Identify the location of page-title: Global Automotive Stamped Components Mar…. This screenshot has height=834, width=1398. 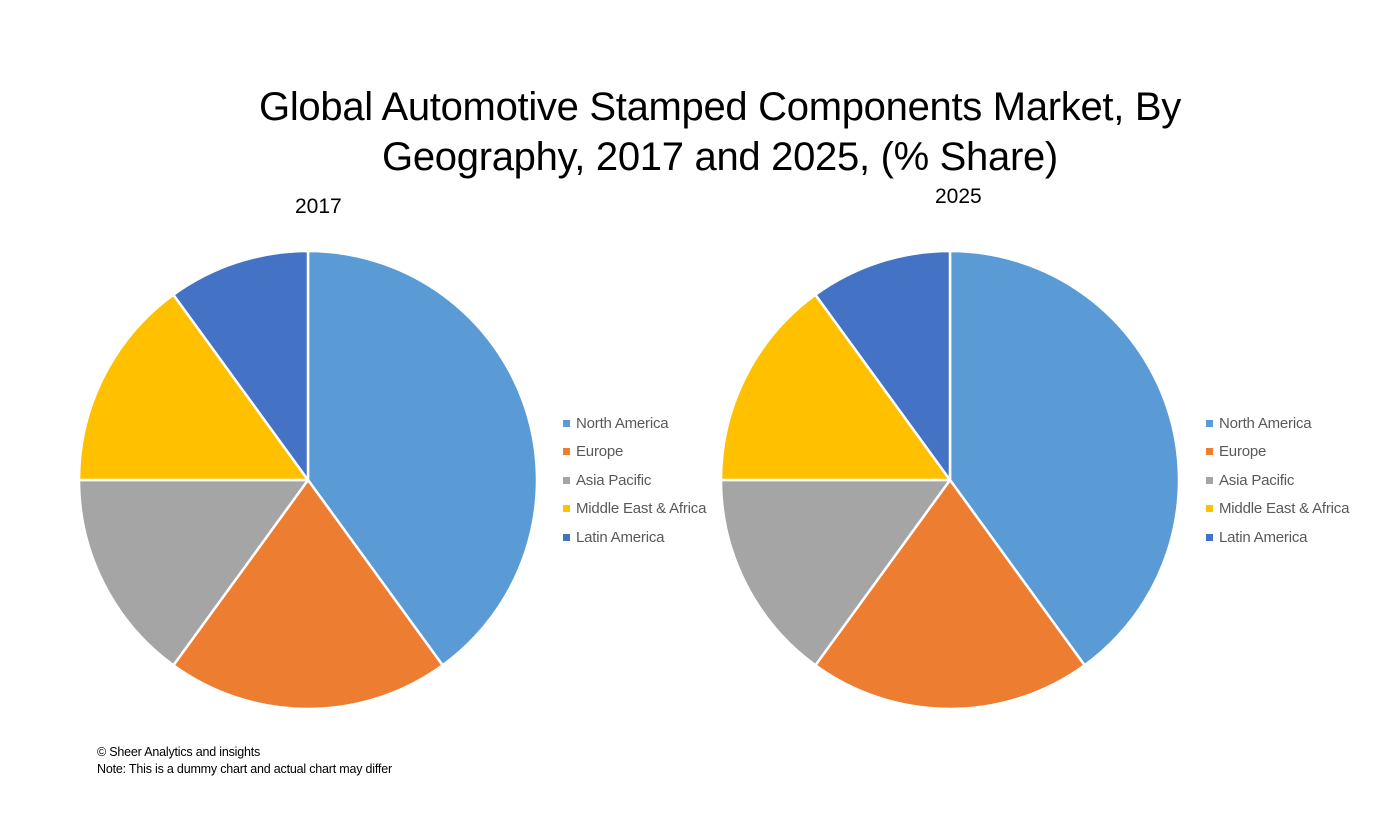
(699, 132).